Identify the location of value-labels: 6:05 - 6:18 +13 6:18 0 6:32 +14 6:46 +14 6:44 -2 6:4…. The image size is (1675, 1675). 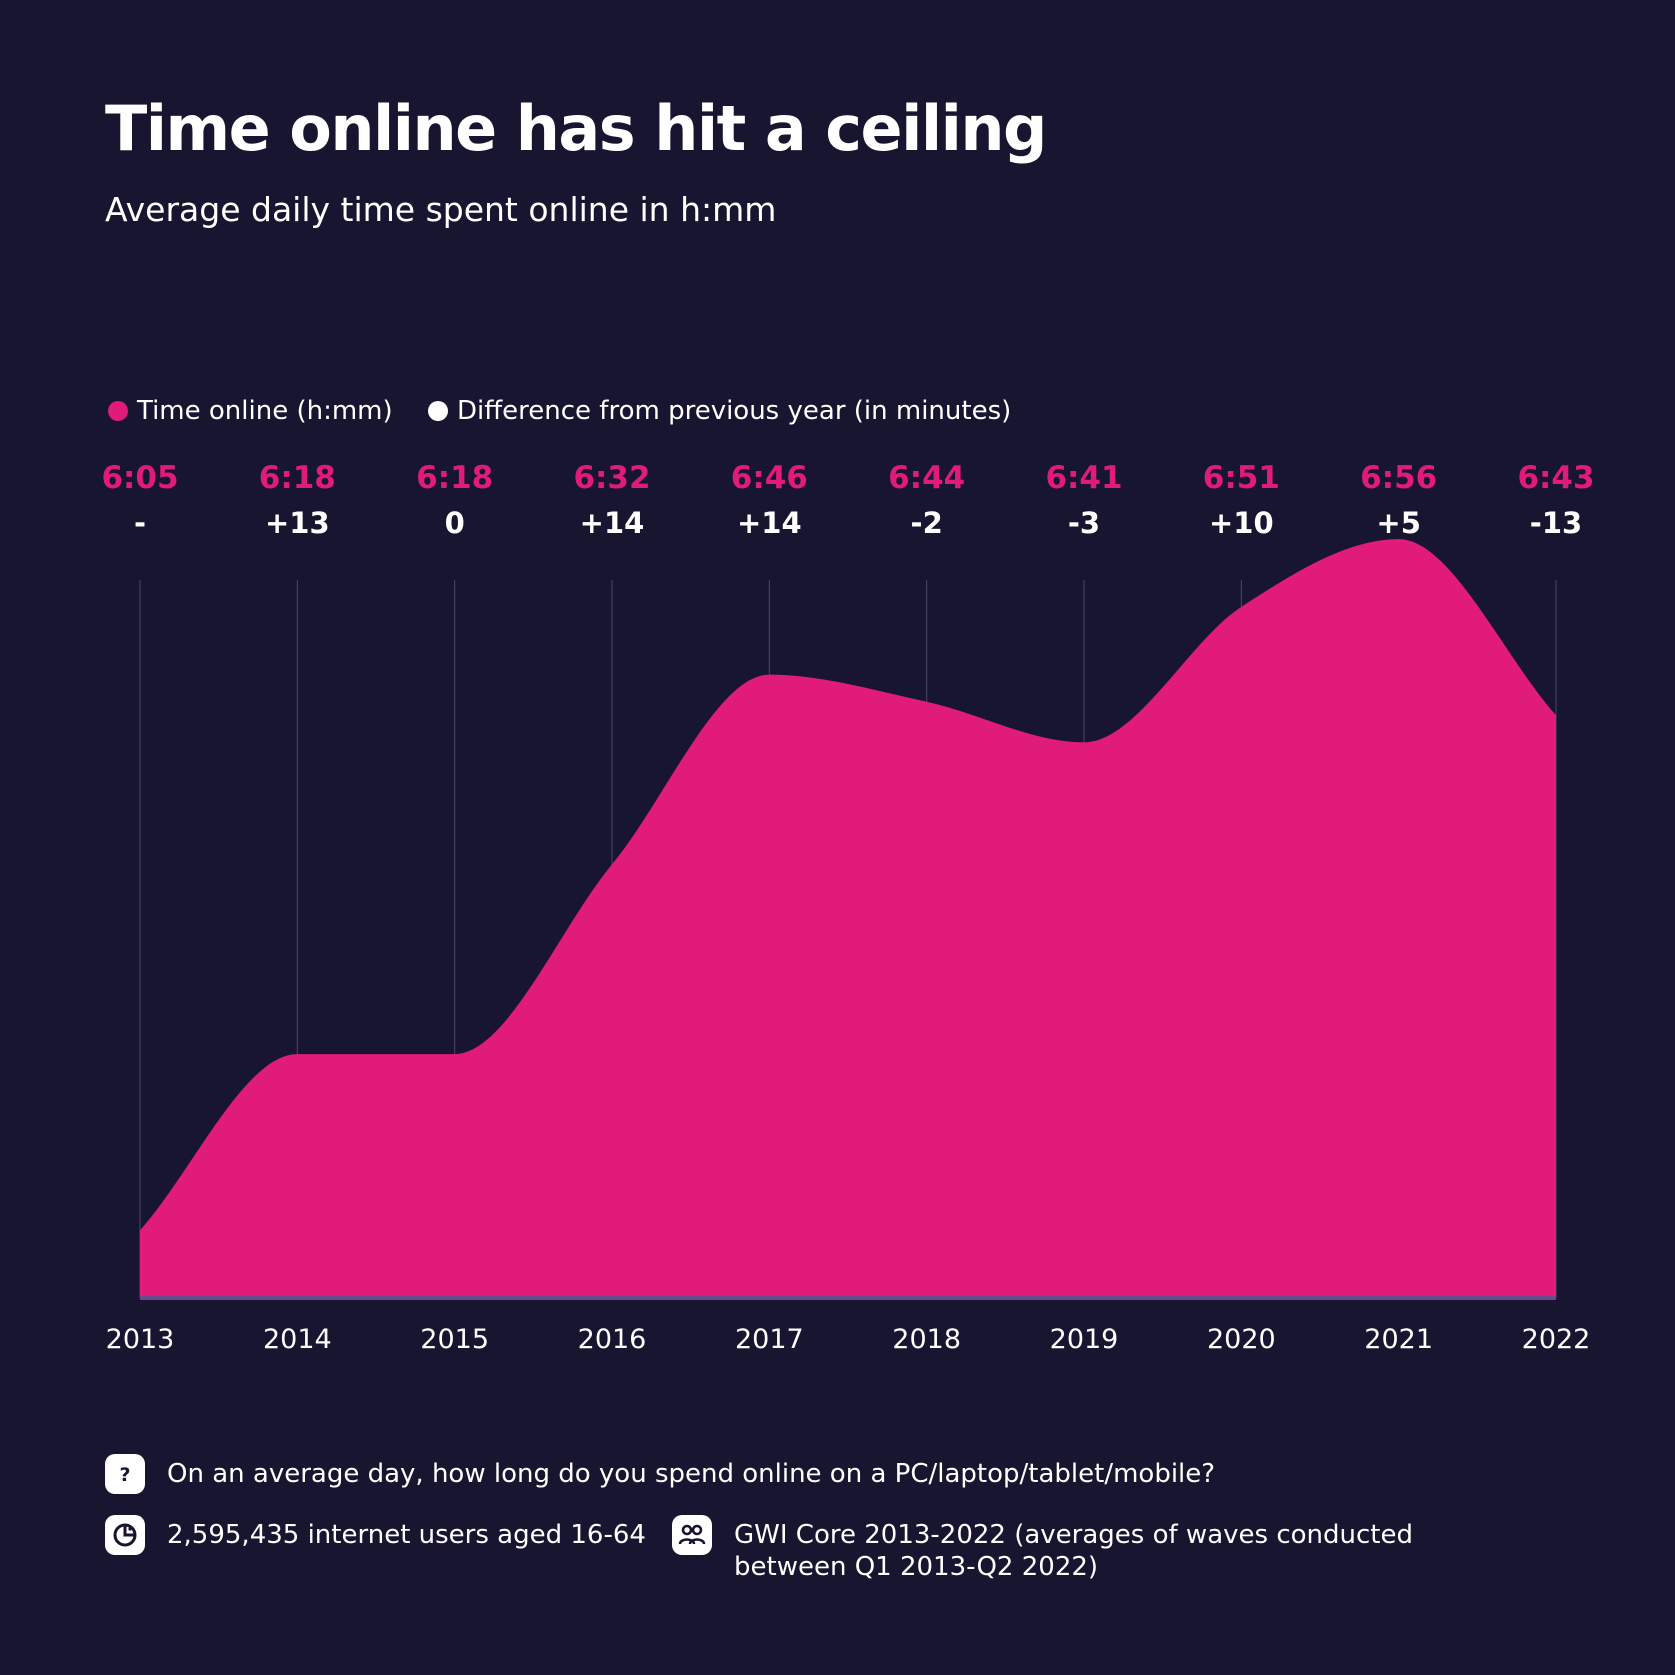
(847, 500).